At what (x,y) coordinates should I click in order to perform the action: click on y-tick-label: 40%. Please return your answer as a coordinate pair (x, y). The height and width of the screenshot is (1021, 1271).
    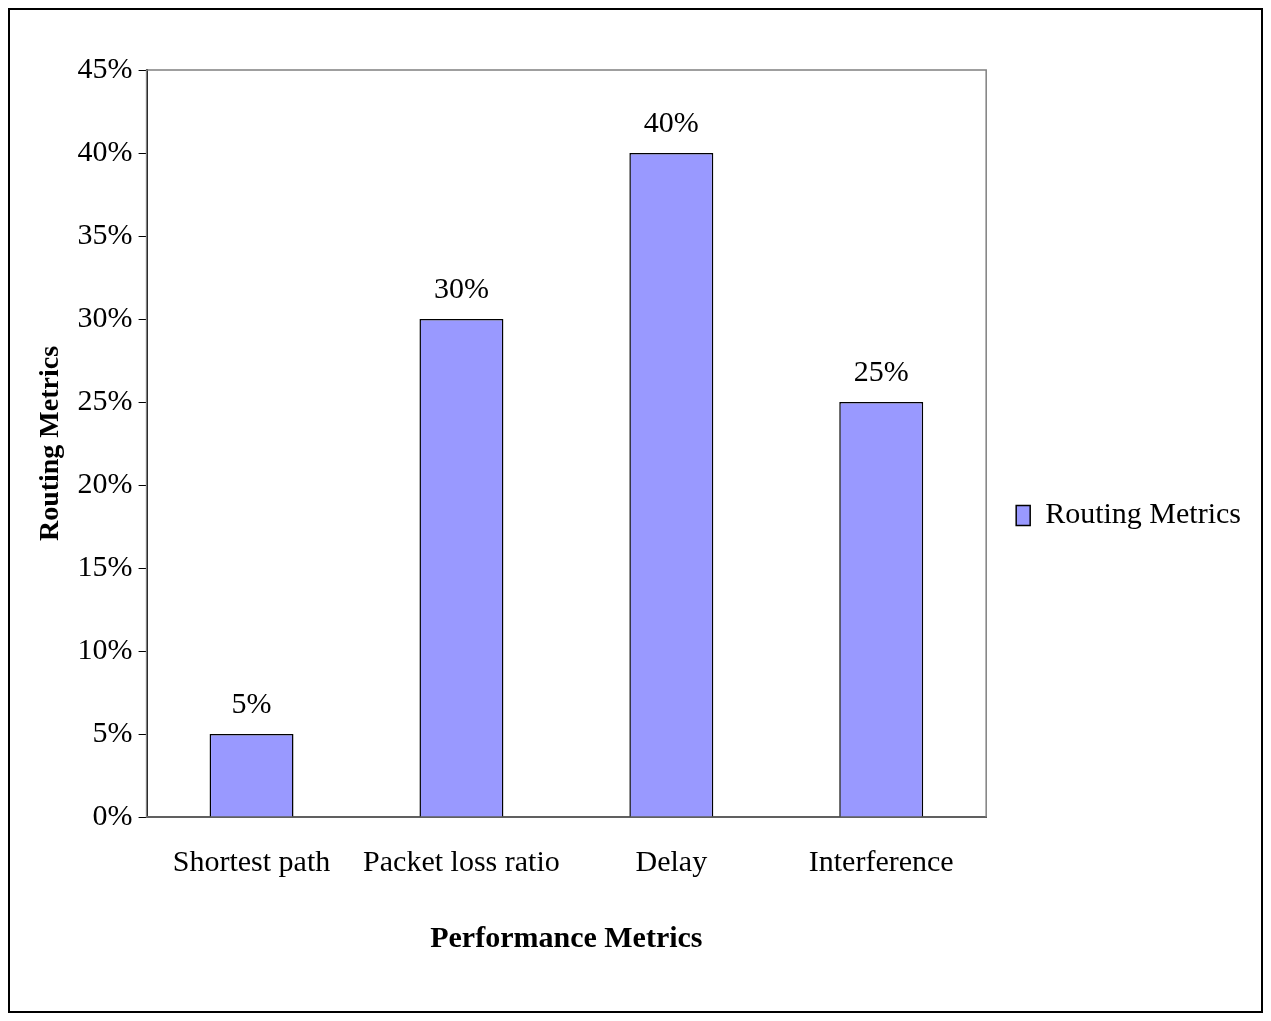
    Looking at the image, I should click on (105, 150).